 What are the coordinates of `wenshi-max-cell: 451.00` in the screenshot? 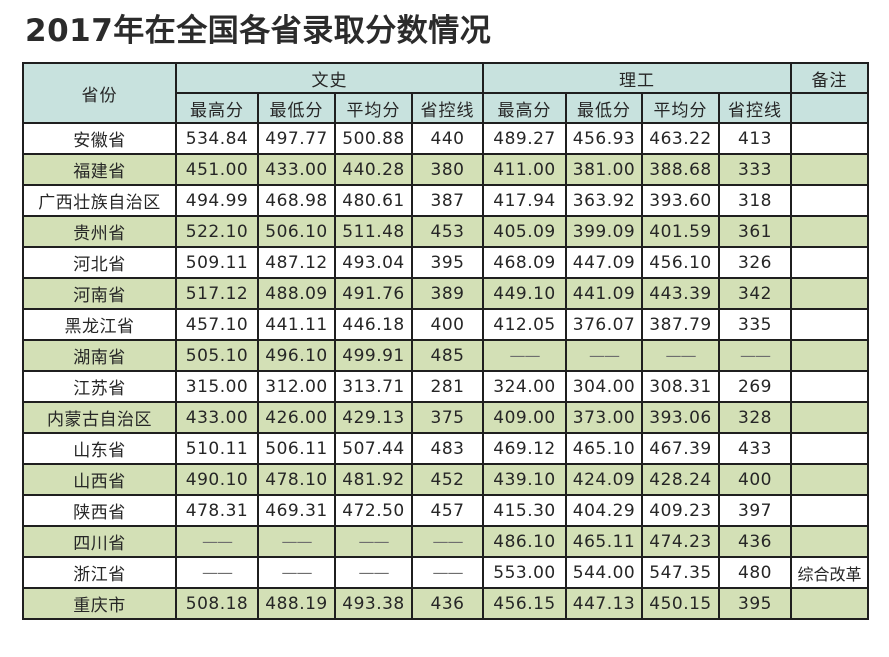 It's located at (217, 169).